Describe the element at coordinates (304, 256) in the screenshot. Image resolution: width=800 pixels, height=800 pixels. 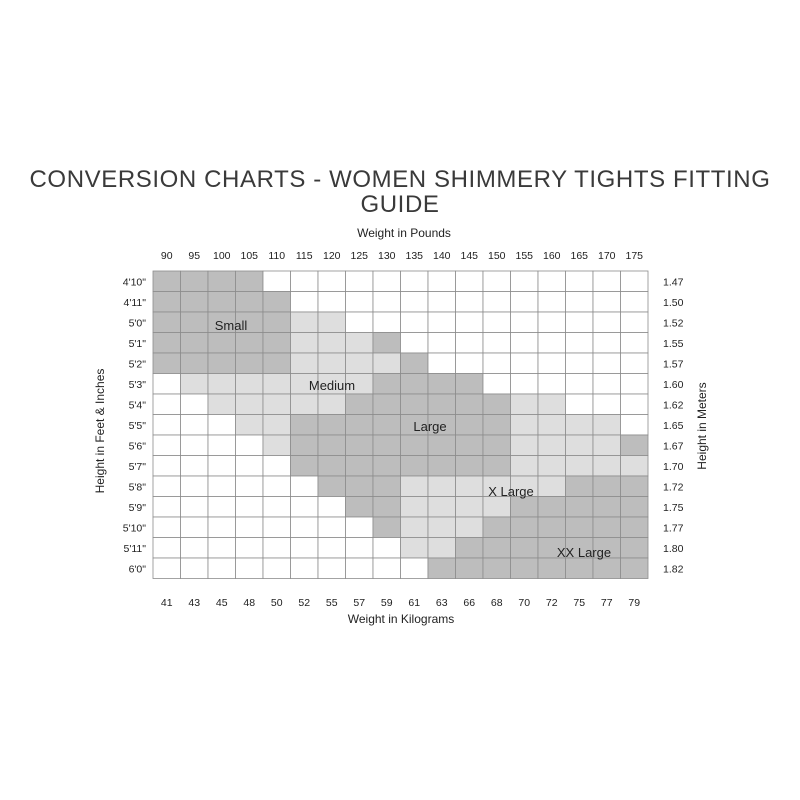
I see `pound-tick: 115` at that location.